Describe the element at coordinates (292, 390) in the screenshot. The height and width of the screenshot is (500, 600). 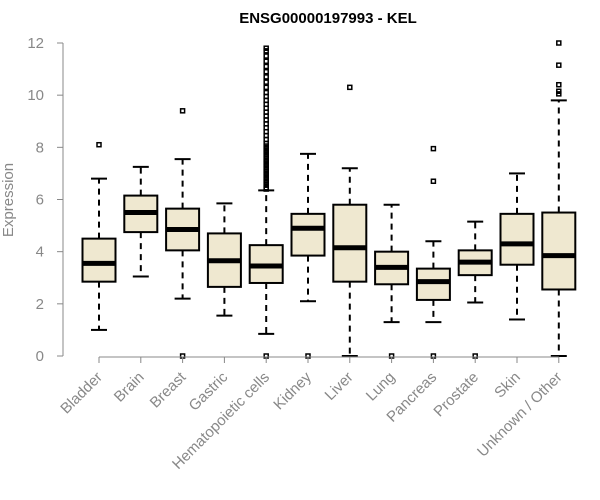
I see `x-tick-label-5: Kidney` at that location.